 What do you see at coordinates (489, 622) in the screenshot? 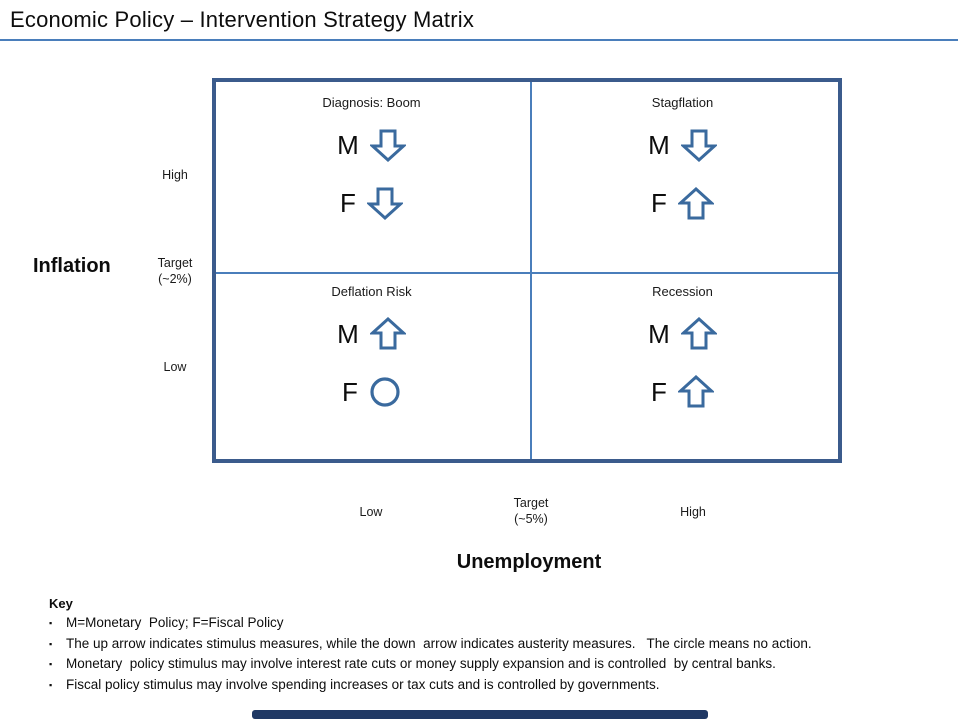
I see `key-bullet: M=Monetary Policy; F=Fiscal Policy` at bounding box center [489, 622].